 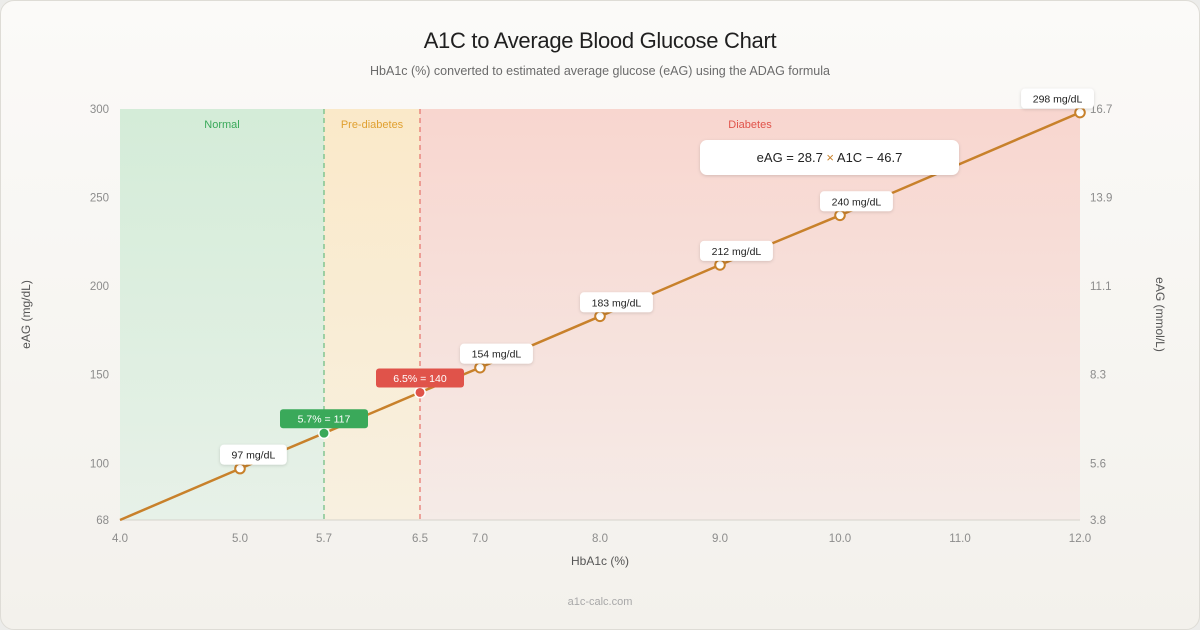 I want to click on point-label: 154 mg/dL, so click(x=496, y=353).